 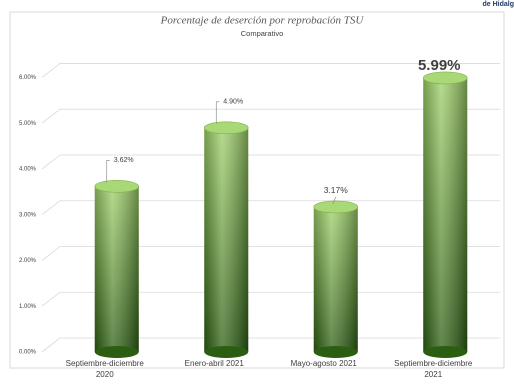 What do you see at coordinates (433, 374) in the screenshot?
I see `x-tick-label: 2021` at bounding box center [433, 374].